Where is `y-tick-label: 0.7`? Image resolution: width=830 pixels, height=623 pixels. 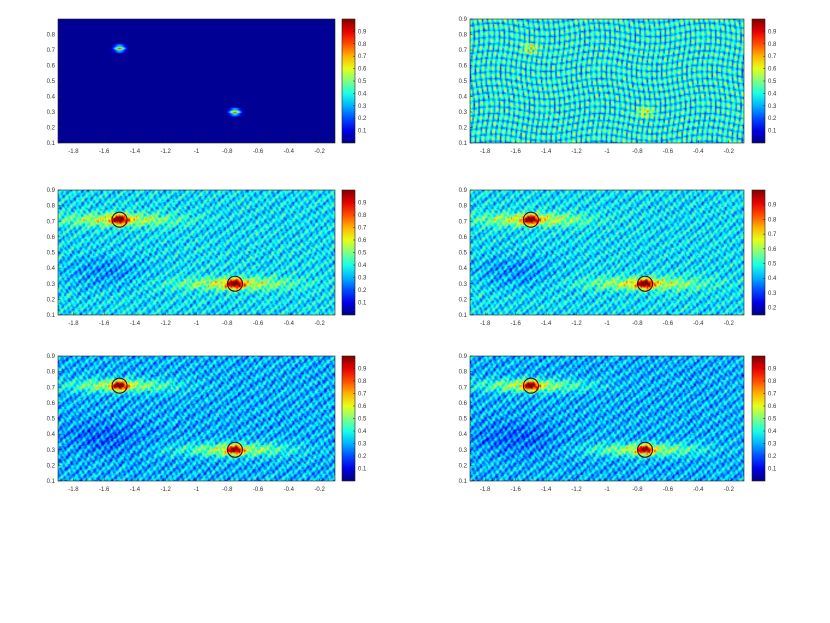
y-tick-label: 0.7 is located at coordinates (463, 388).